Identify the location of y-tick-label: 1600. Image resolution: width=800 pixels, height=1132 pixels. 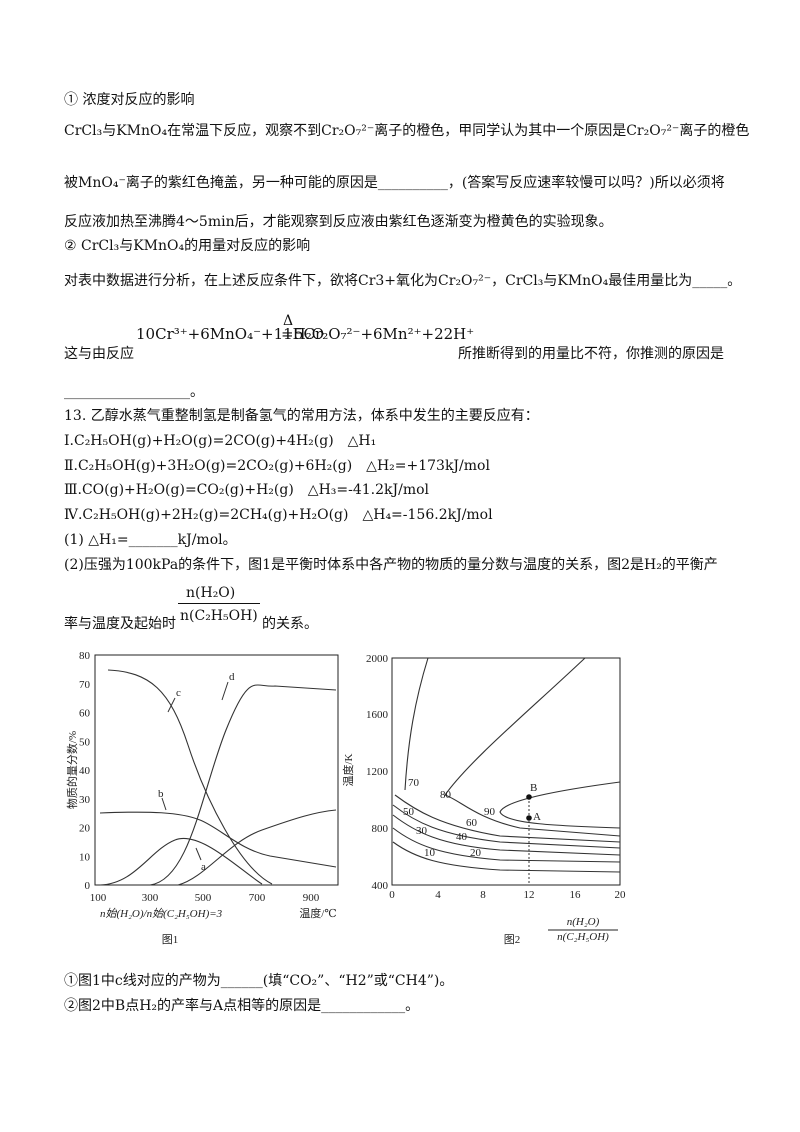
(377, 715).